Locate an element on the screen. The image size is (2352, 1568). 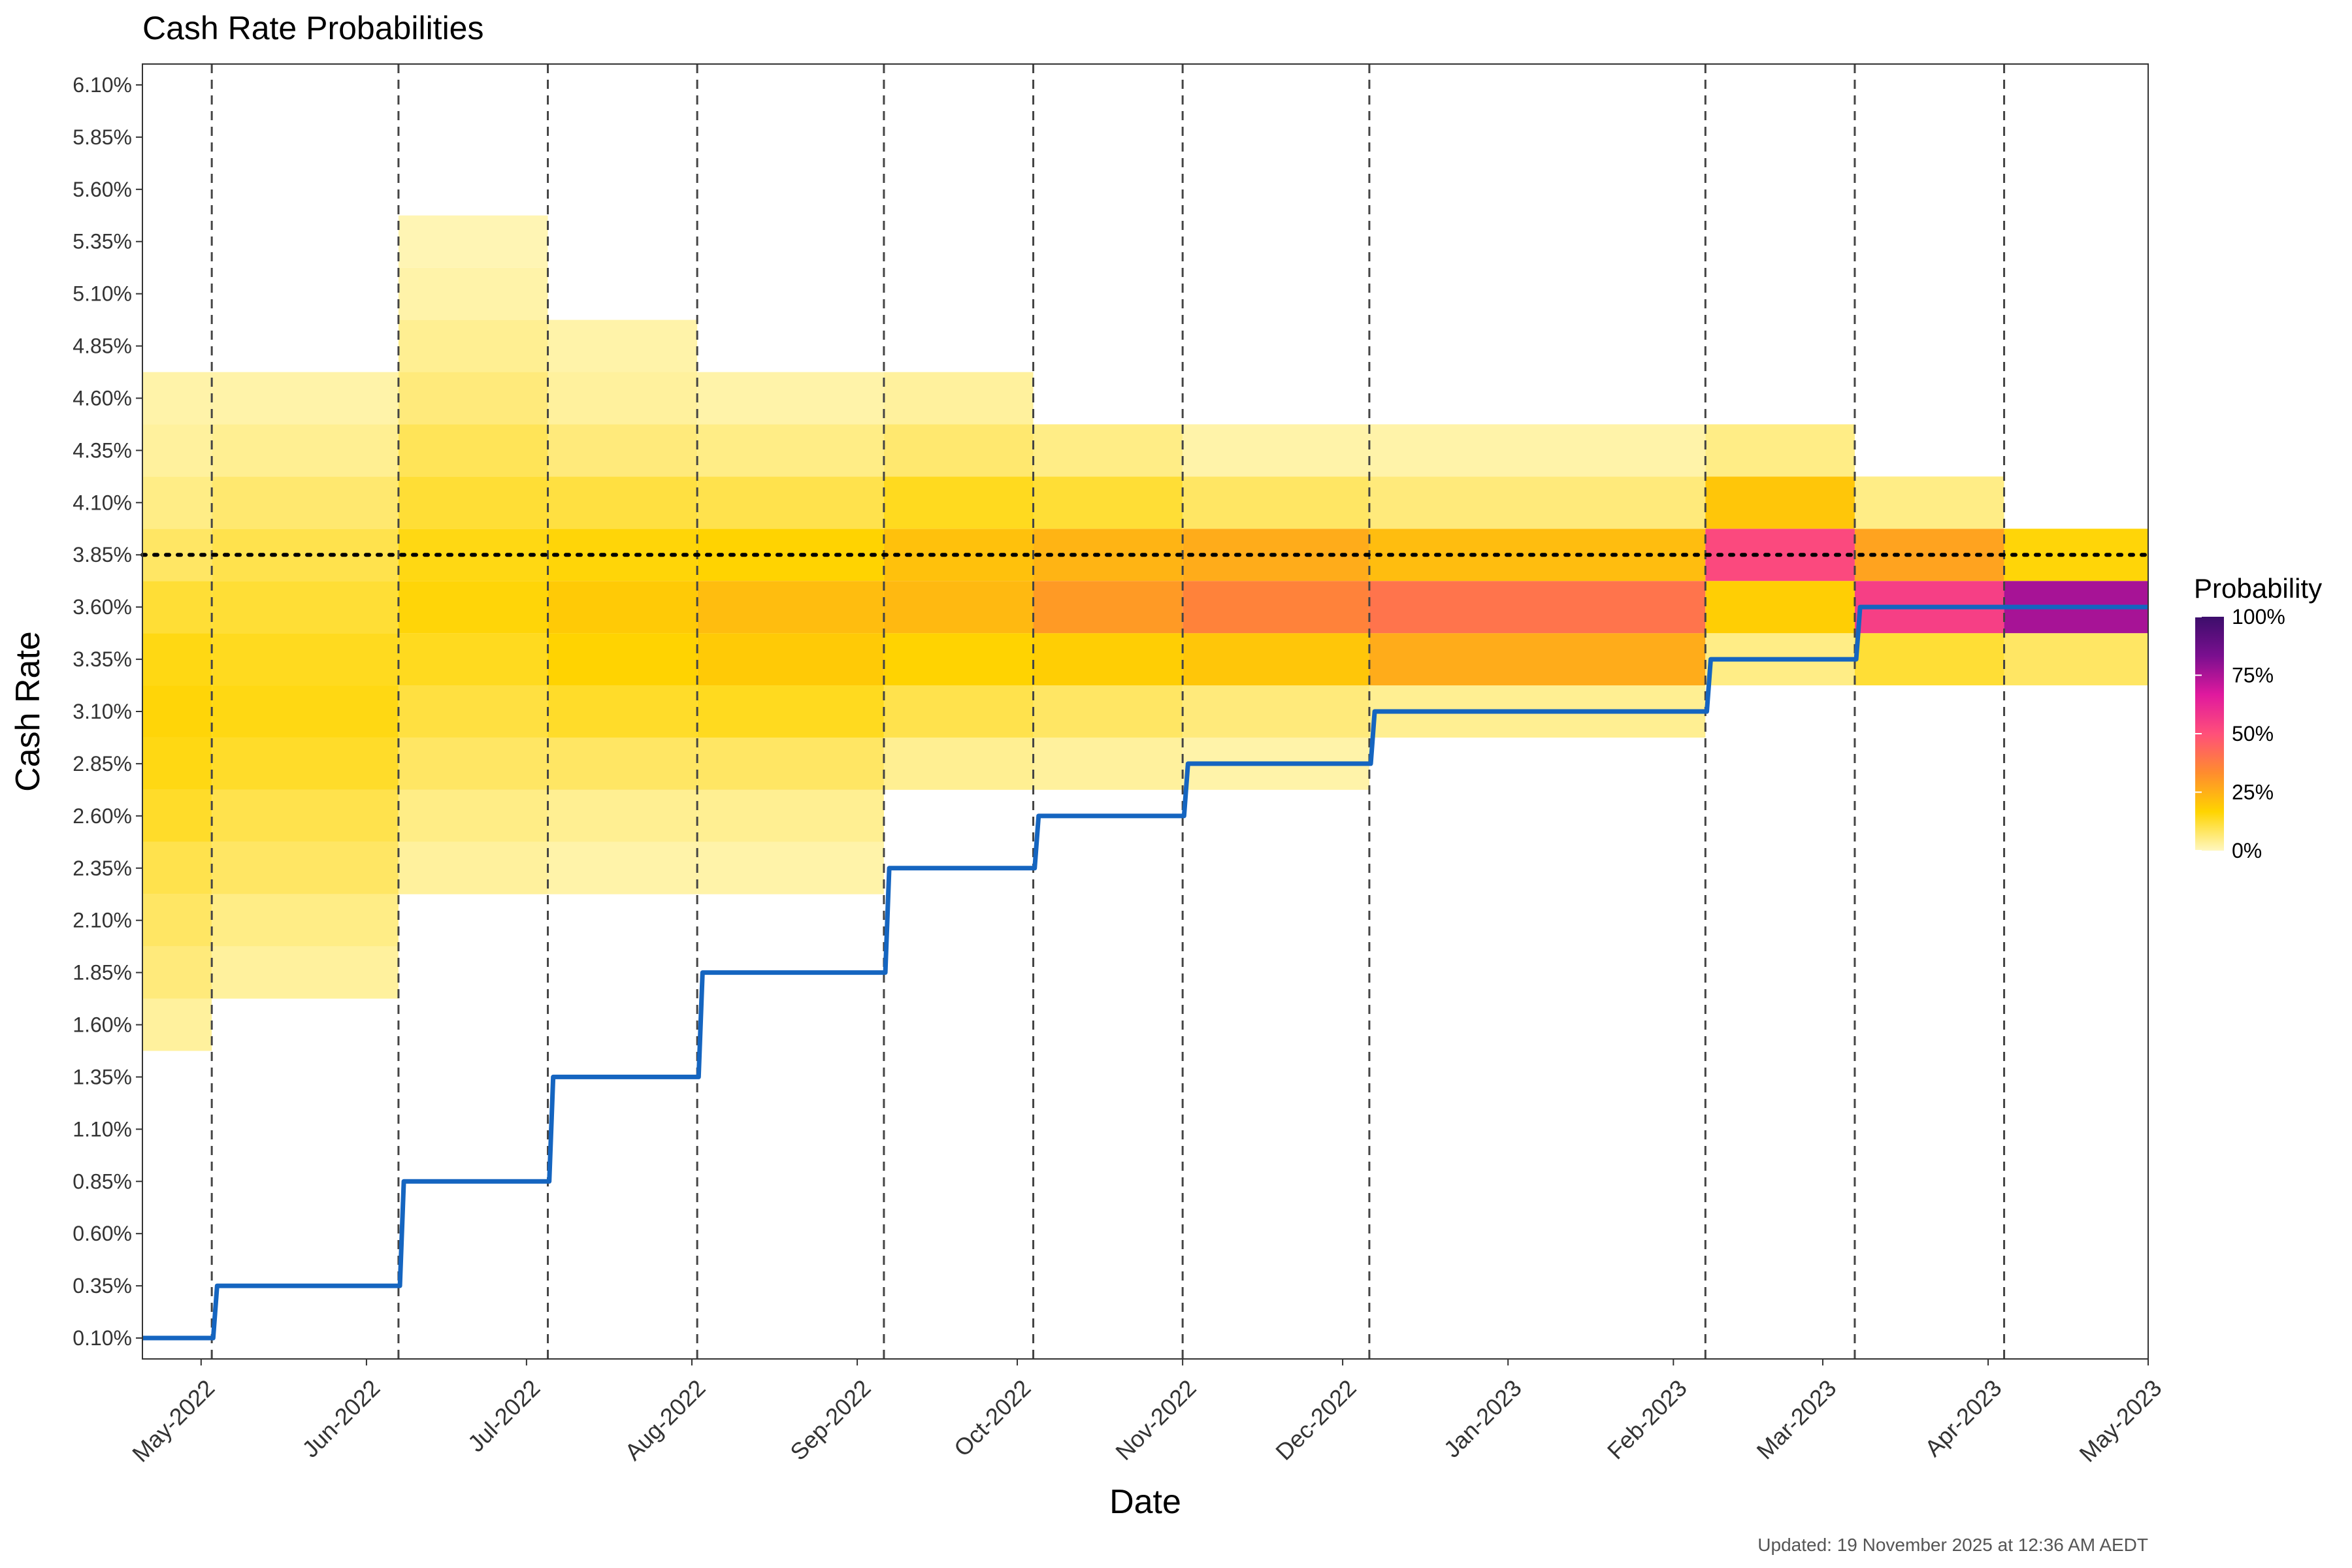
y-tick-label: 1.10% is located at coordinates (102, 1129).